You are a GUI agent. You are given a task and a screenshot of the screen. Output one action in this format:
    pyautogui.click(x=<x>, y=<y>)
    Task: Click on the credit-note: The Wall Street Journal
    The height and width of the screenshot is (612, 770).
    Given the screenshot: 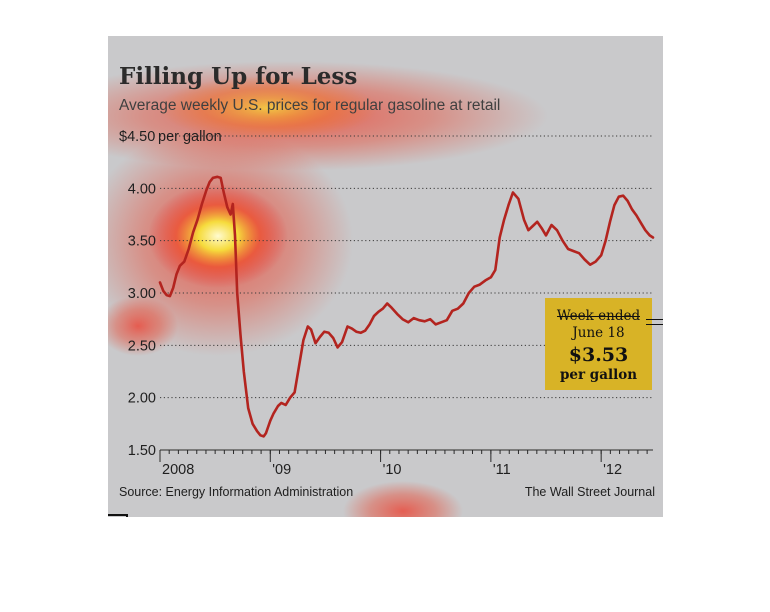 What is the action you would take?
    pyautogui.click(x=589, y=492)
    